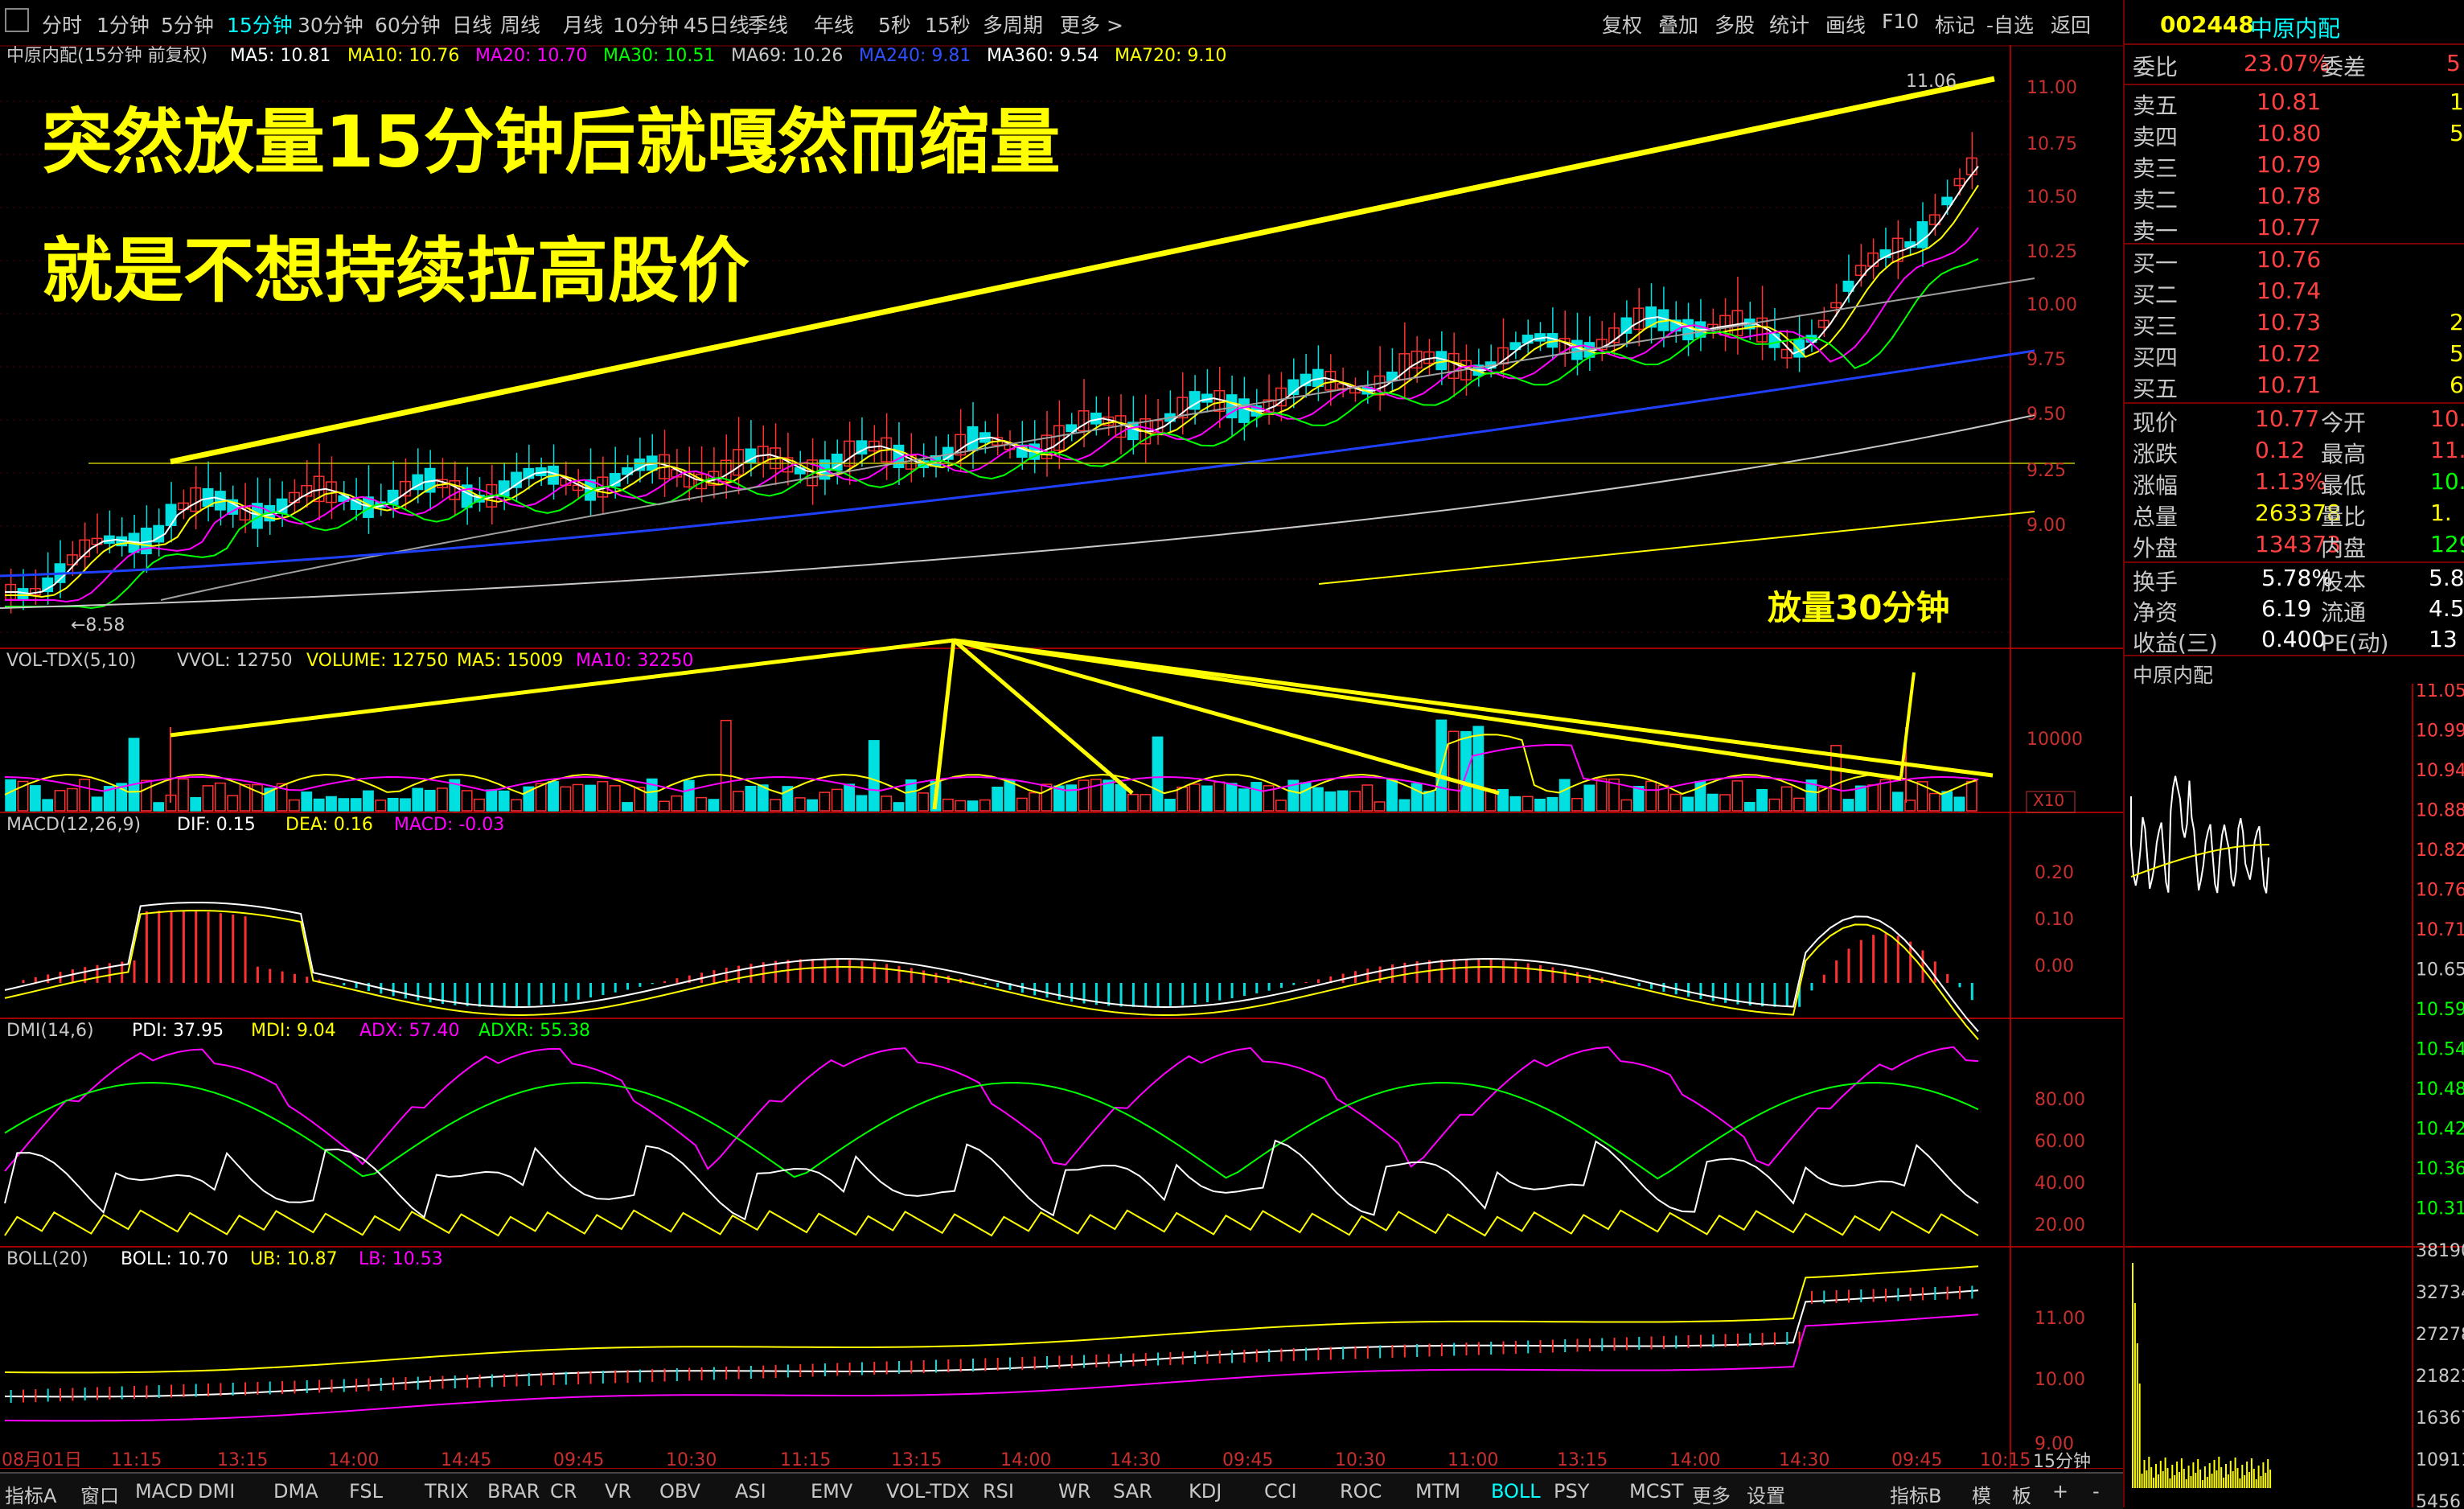 This screenshot has width=2464, height=1509. I want to click on indicator-tab-14: RSI, so click(998, 1491).